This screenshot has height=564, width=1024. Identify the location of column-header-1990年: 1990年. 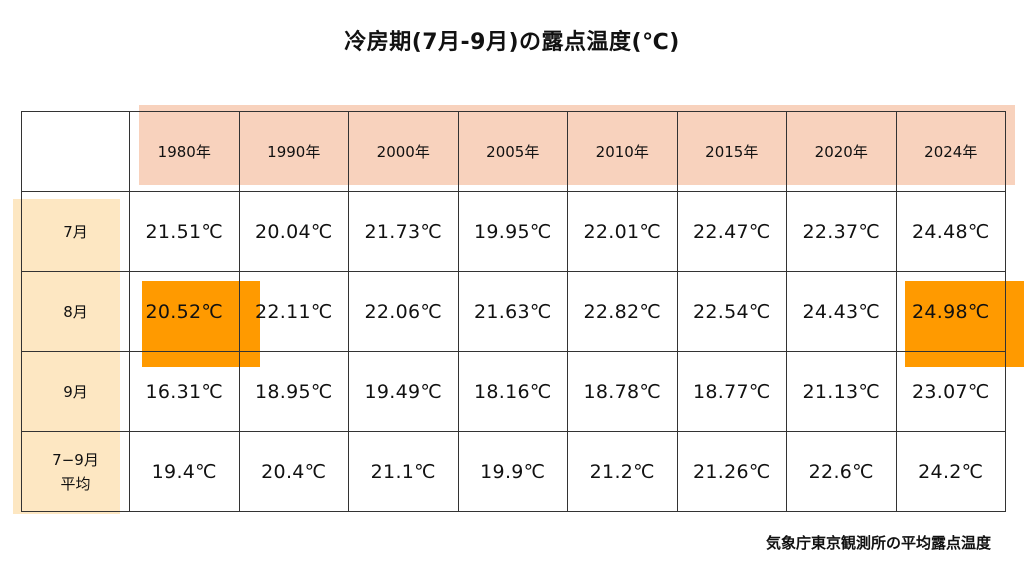
(293, 151).